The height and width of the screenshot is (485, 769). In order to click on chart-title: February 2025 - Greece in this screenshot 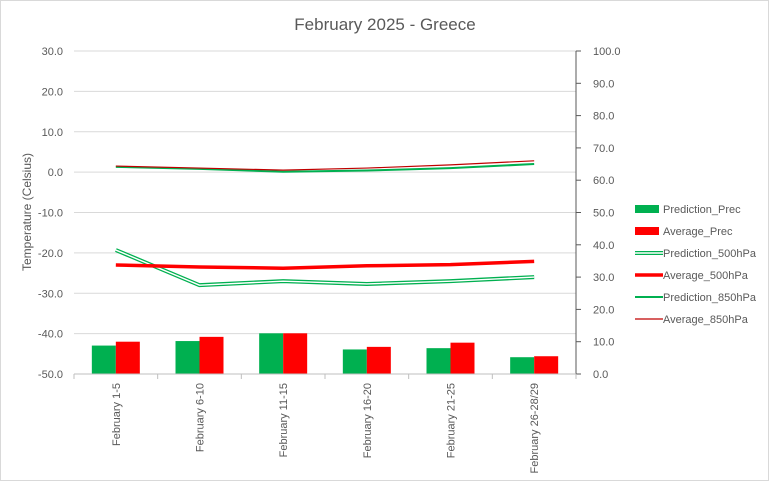, I will do `click(384, 24)`.